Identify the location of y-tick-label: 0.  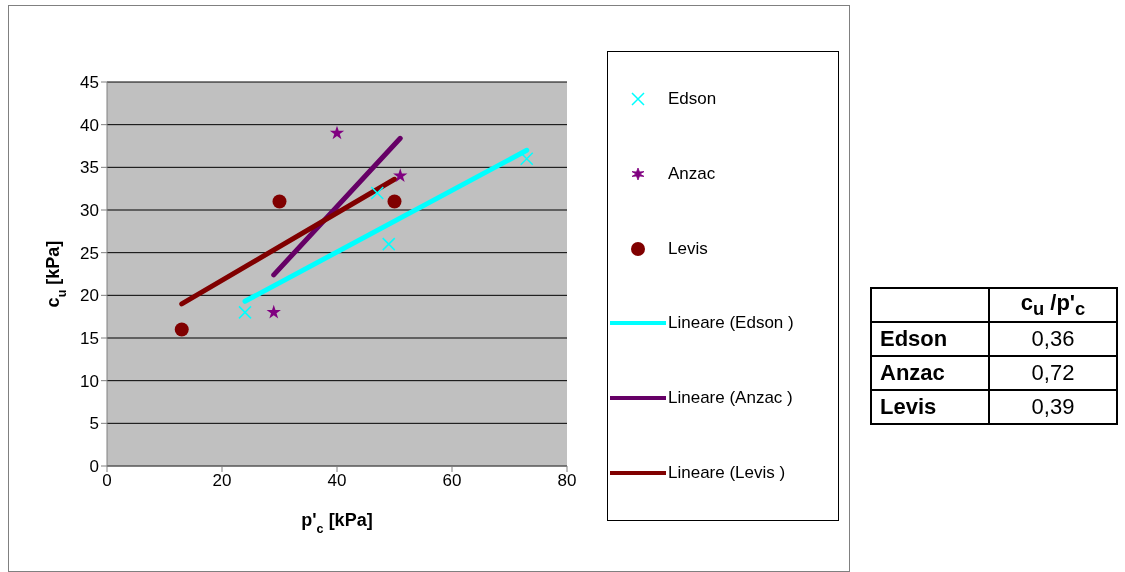
(94, 467).